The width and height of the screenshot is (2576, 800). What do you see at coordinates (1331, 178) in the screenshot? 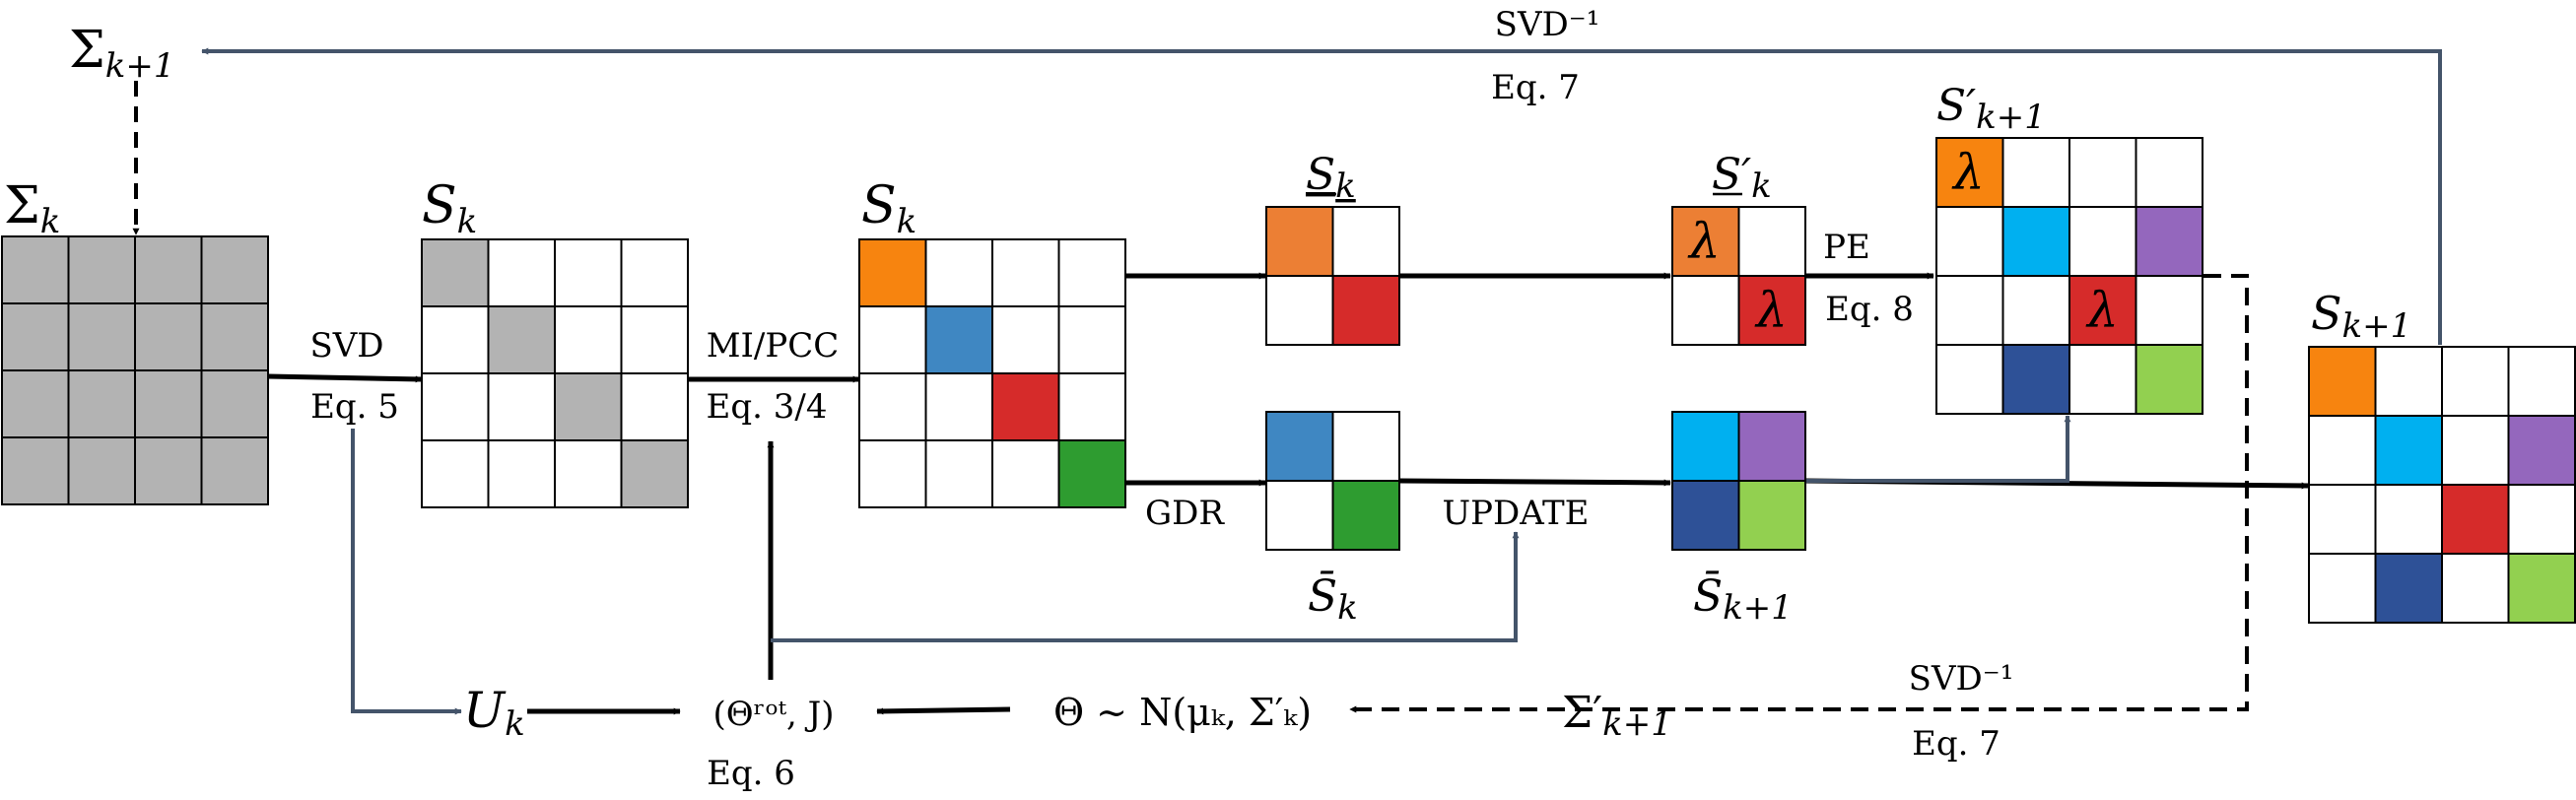
I see `s-under-k-title: Sk` at bounding box center [1331, 178].